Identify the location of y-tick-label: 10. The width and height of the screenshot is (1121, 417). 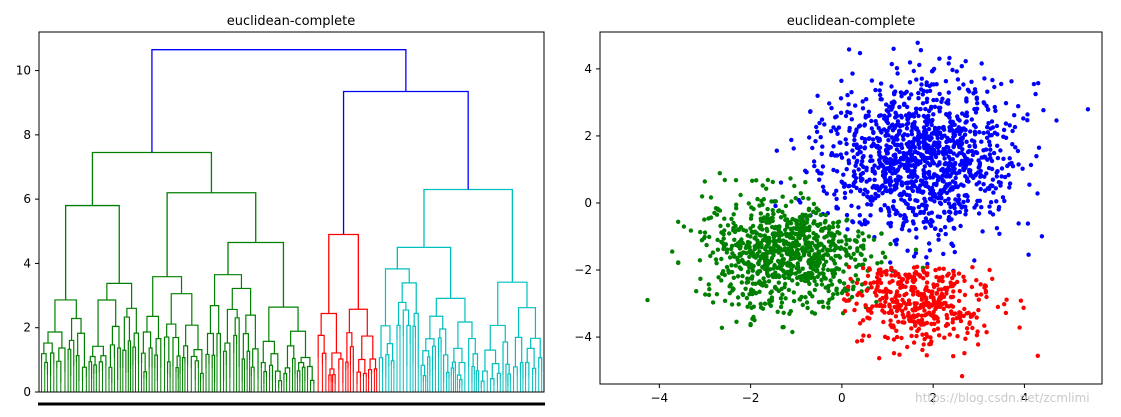
(23, 71).